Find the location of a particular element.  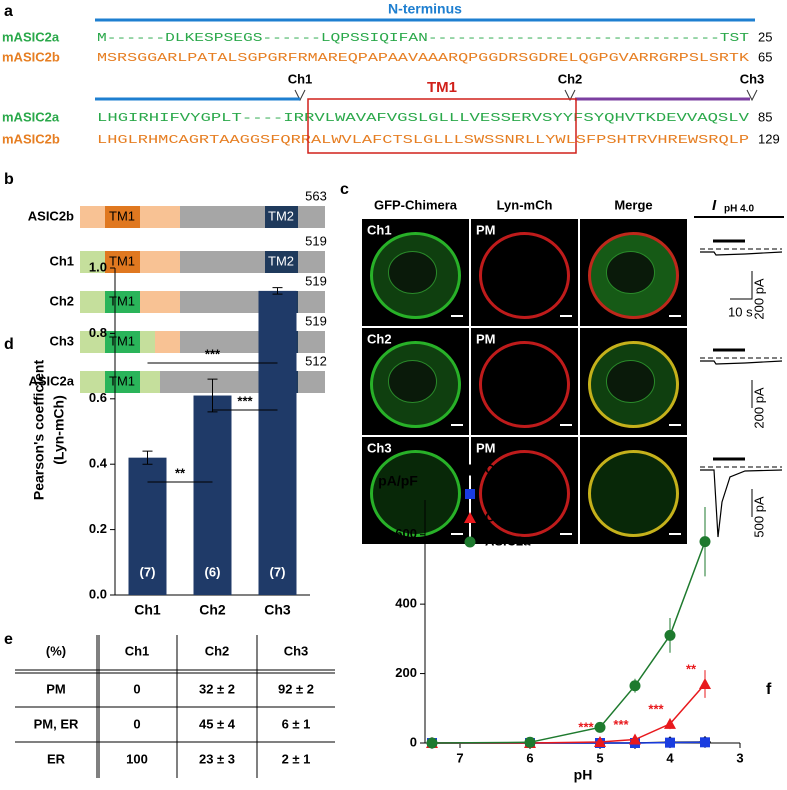

x-tick-label: Ch3 is located at coordinates (277, 610).